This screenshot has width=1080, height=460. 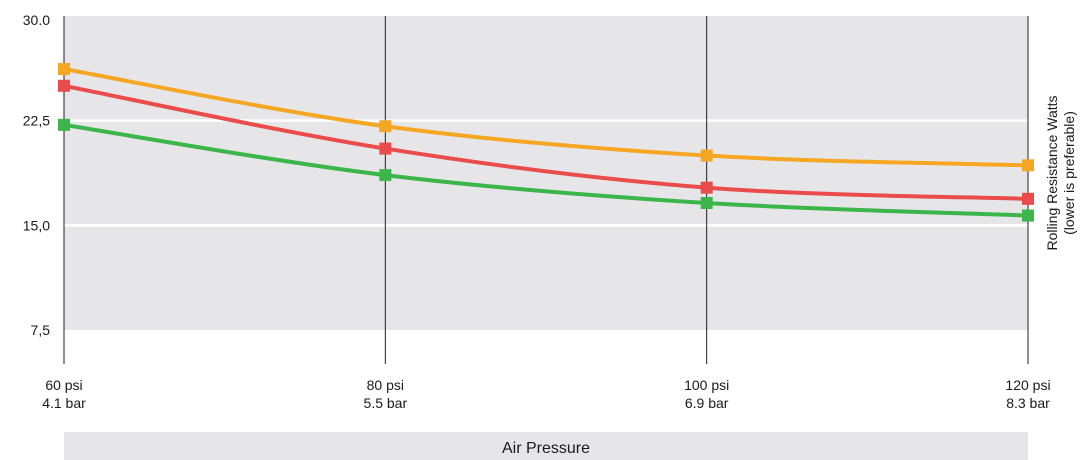 I want to click on x-axis-title: Air Pressure, so click(x=546, y=448).